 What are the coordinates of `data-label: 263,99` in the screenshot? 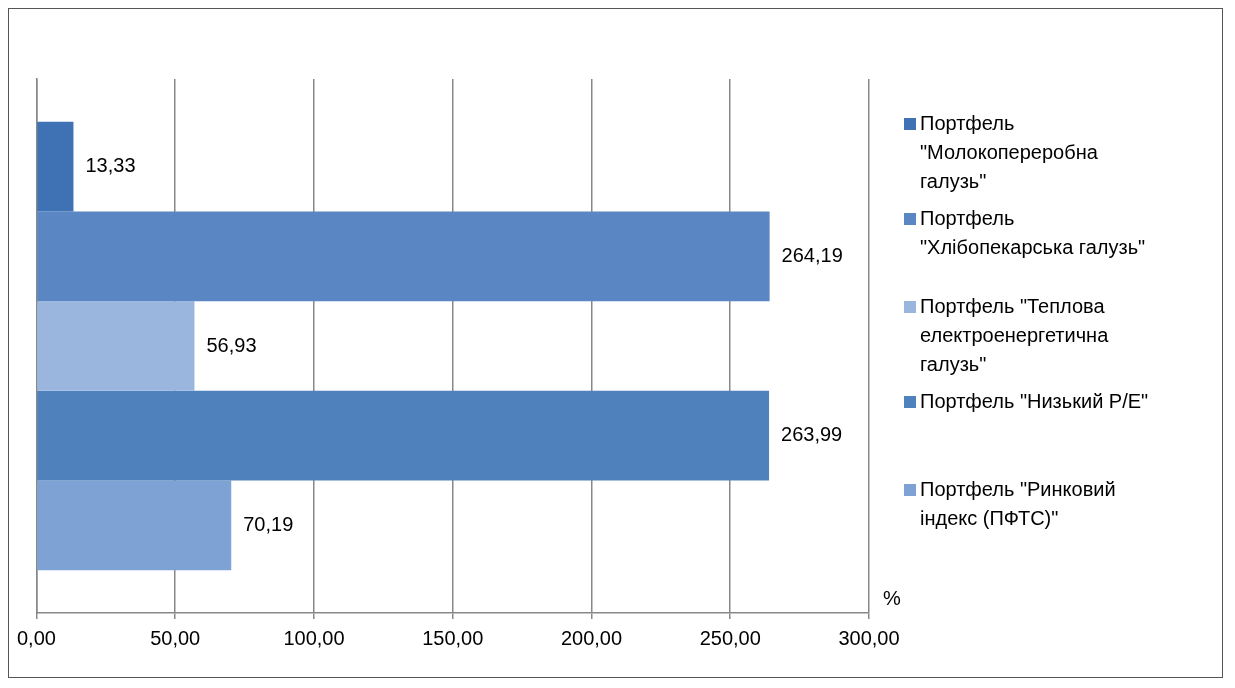 It's located at (812, 434).